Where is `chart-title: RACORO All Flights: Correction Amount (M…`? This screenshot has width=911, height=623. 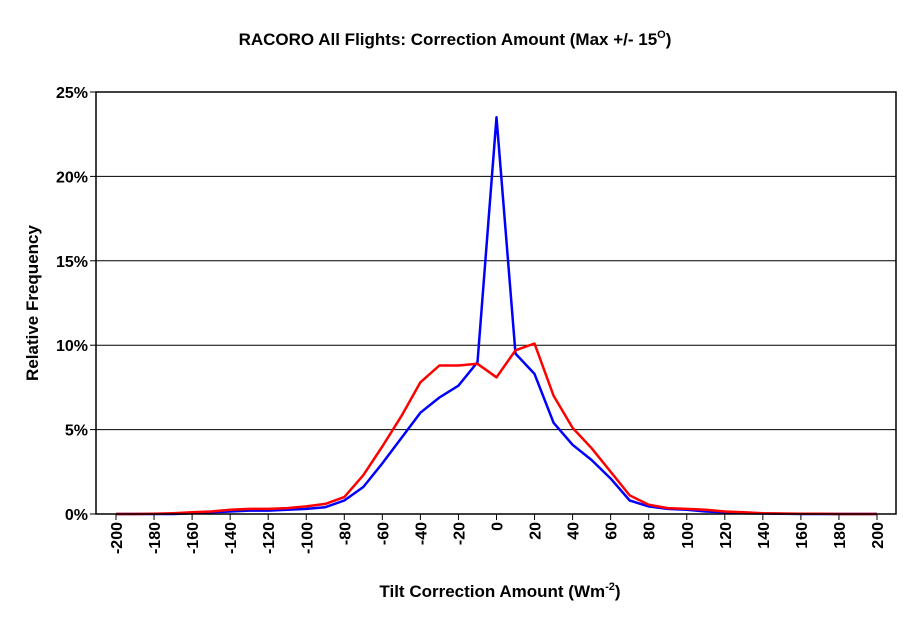
chart-title: RACORO All Flights: Correction Amount (M… is located at coordinates (455, 39).